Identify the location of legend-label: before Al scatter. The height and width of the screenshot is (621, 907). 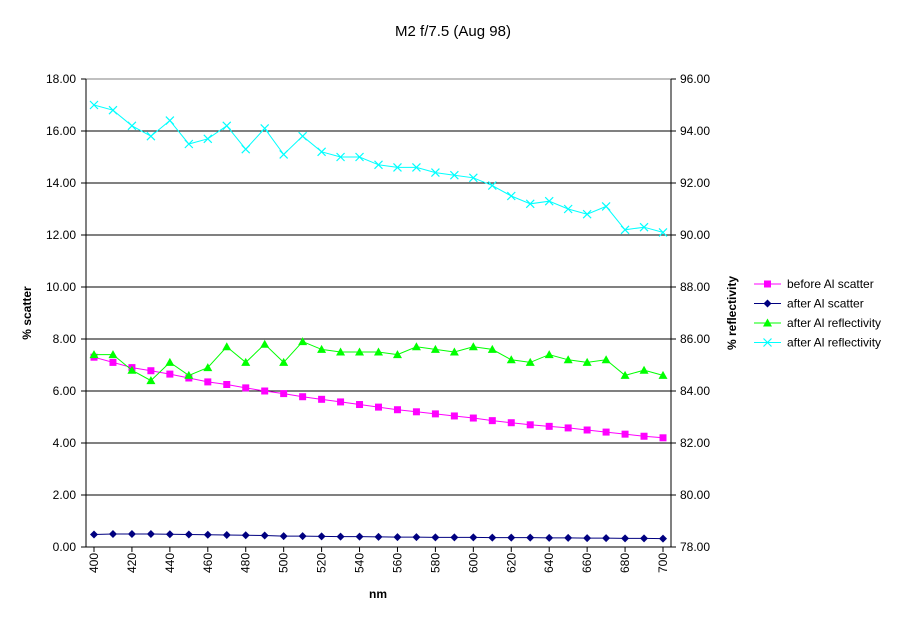
(830, 284).